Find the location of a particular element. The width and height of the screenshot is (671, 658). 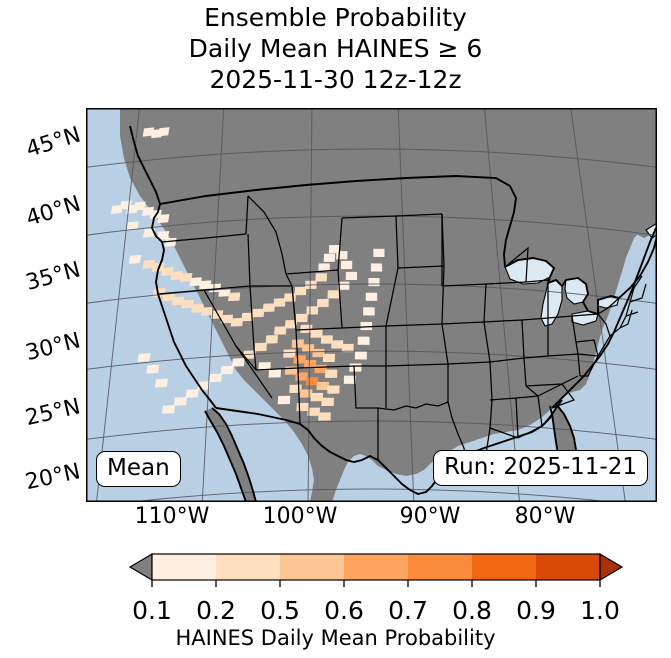

border-wa-or is located at coordinates (204, 238).